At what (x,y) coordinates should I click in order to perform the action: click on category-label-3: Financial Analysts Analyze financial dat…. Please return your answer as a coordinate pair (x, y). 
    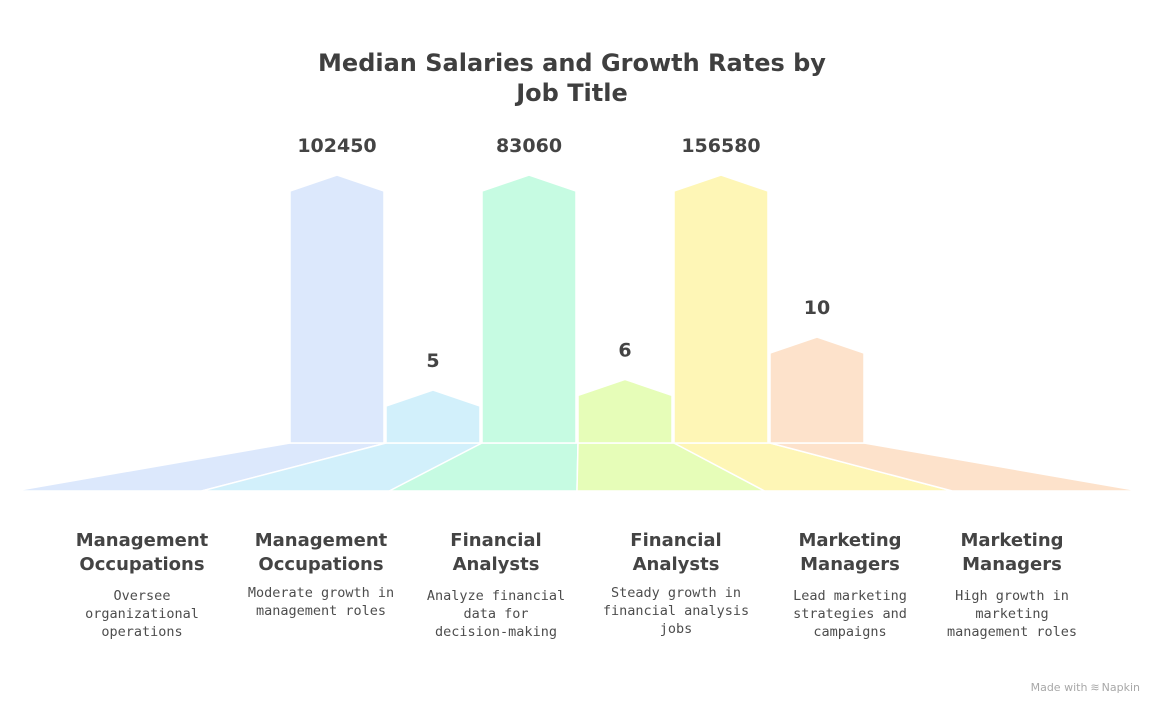
    Looking at the image, I should click on (496, 585).